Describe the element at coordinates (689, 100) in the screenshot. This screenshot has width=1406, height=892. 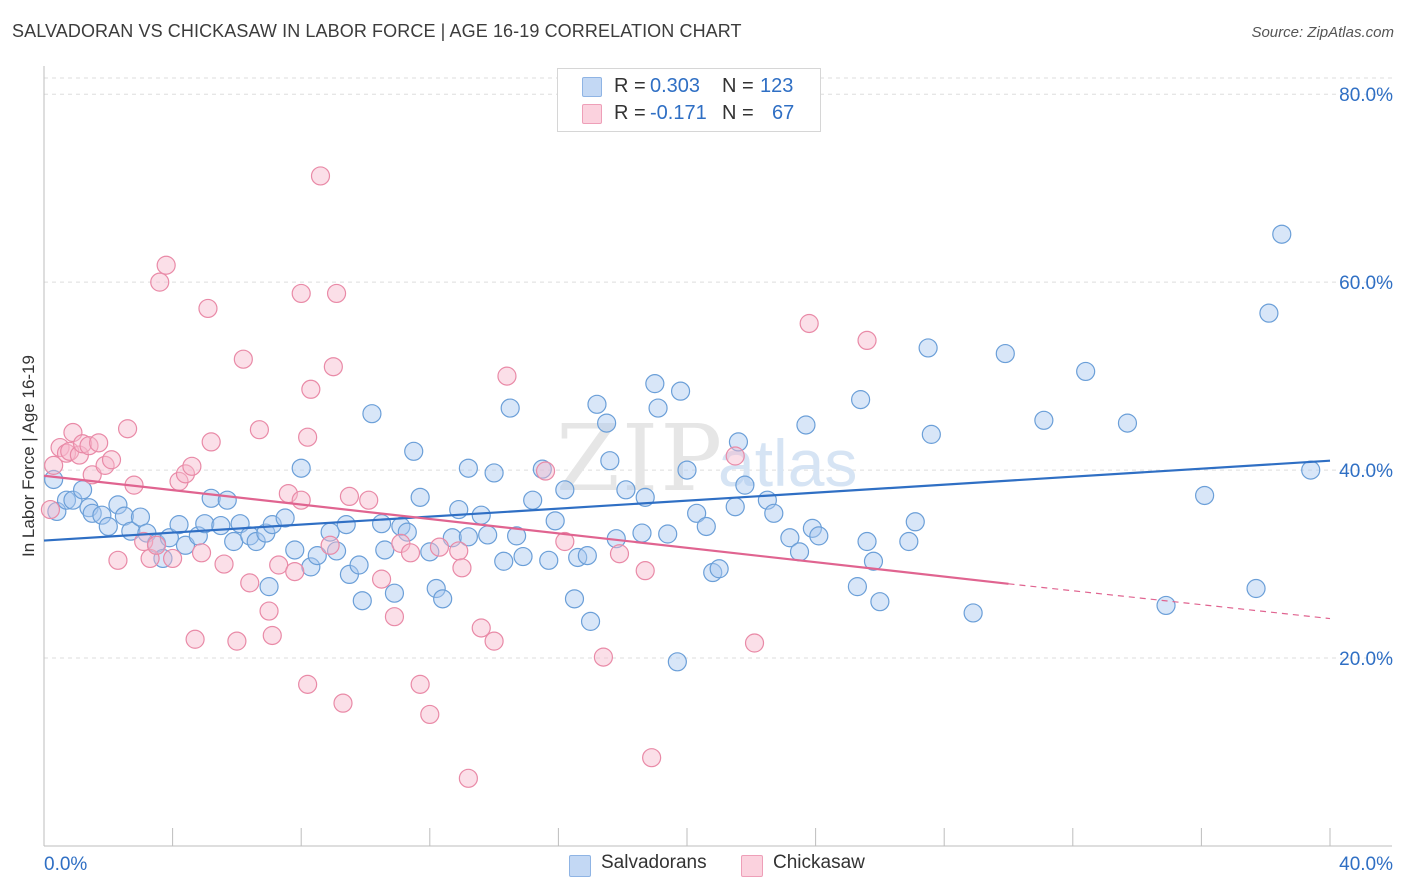
I see `correlation-legend: R = 0.303 N = 123 R = -0.171 N = 67` at that location.